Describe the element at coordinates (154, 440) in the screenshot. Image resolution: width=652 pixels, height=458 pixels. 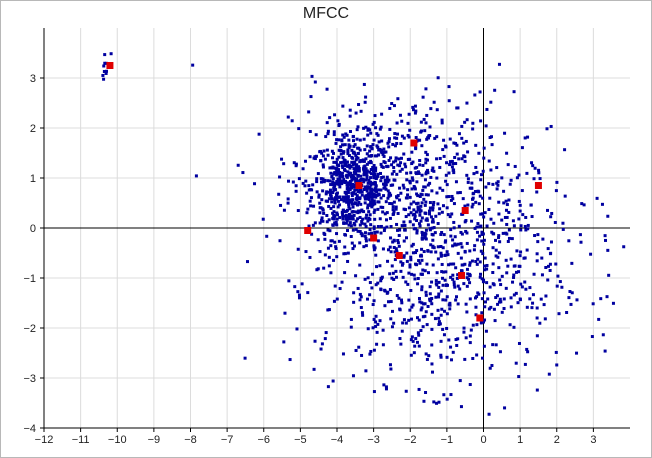
I see `x-tick-label: −9` at that location.